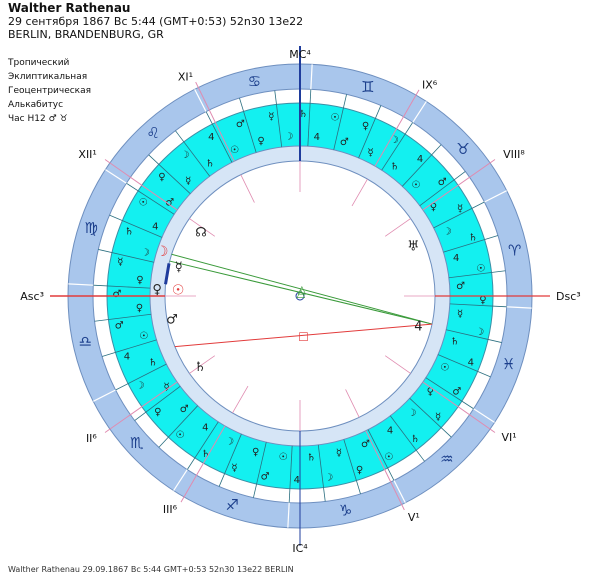 The height and width of the screenshot is (580, 600). What do you see at coordinates (172, 320) in the screenshot?
I see `mars-planet-icon: ♂` at bounding box center [172, 320].